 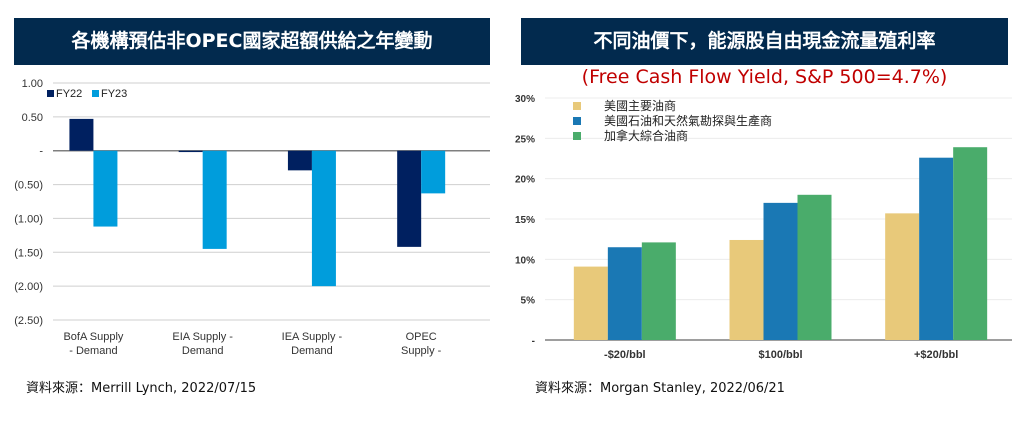 What do you see at coordinates (640, 105) in the screenshot?
I see `legend-label: 美國主要油商` at bounding box center [640, 105].